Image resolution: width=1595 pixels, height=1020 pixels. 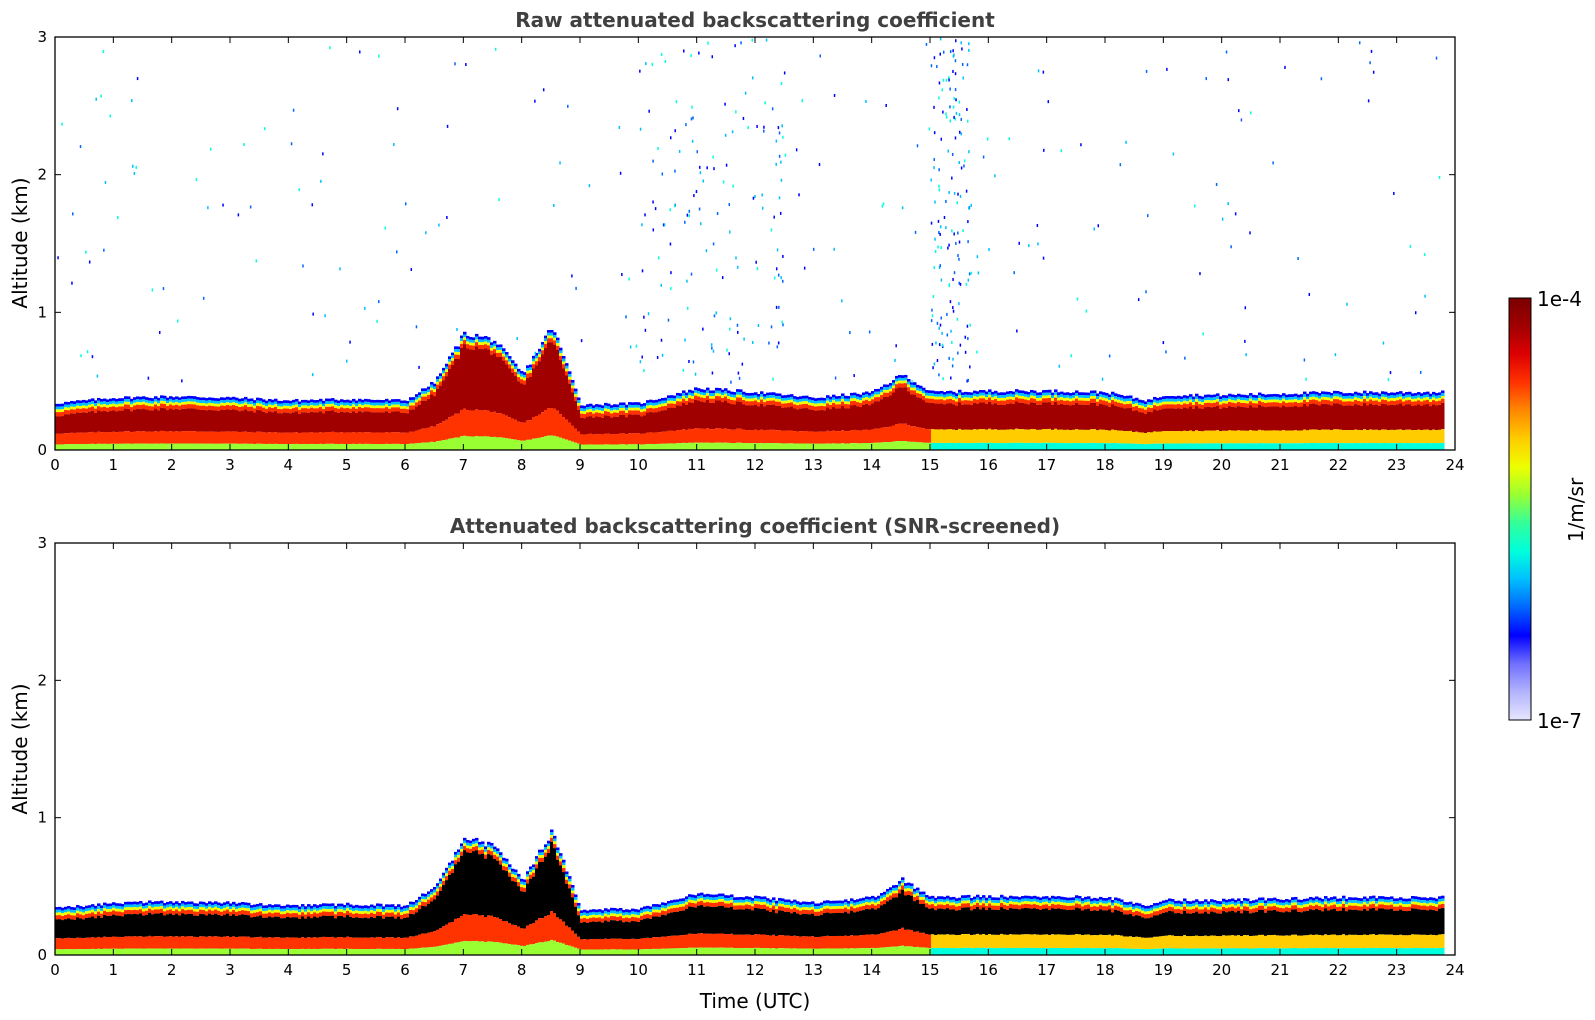 What do you see at coordinates (1454, 465) in the screenshot?
I see `x-tick-label: 24` at bounding box center [1454, 465].